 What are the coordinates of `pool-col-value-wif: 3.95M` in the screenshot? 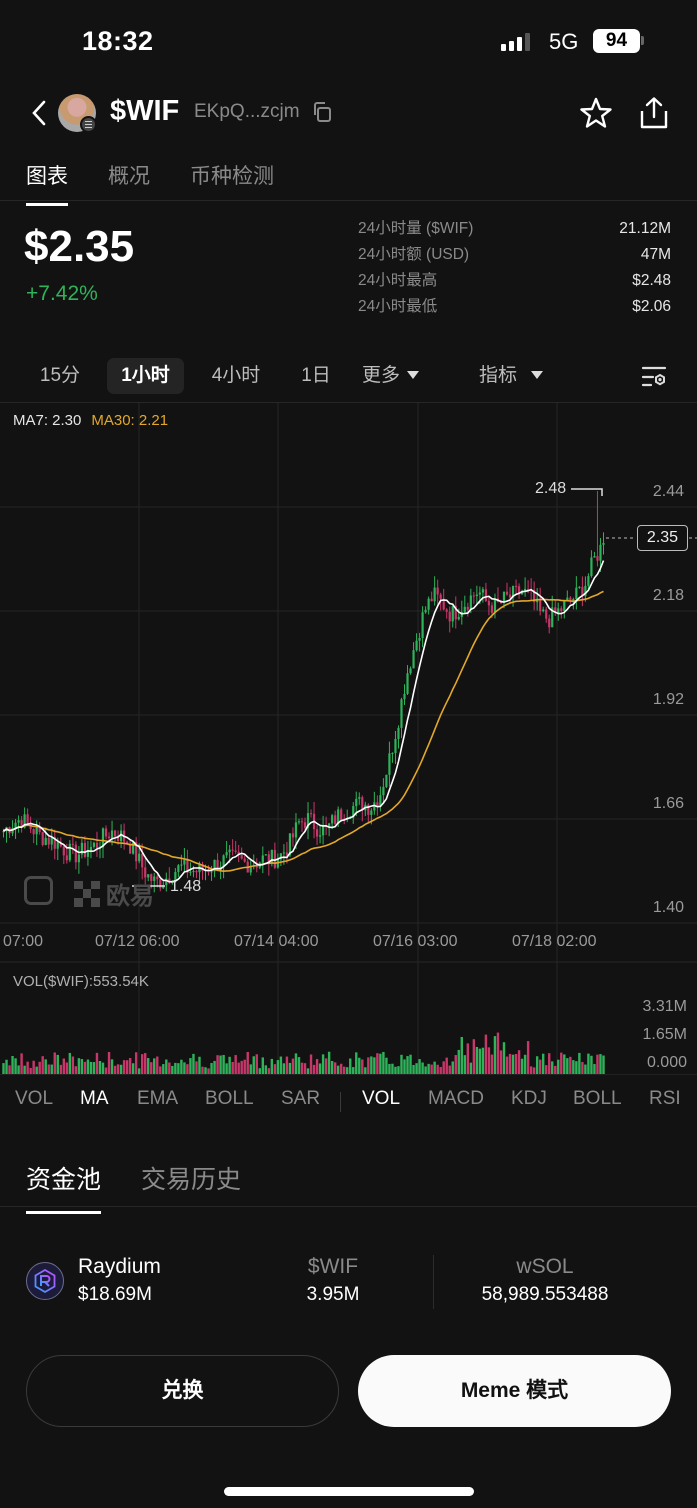 It's located at (333, 1294).